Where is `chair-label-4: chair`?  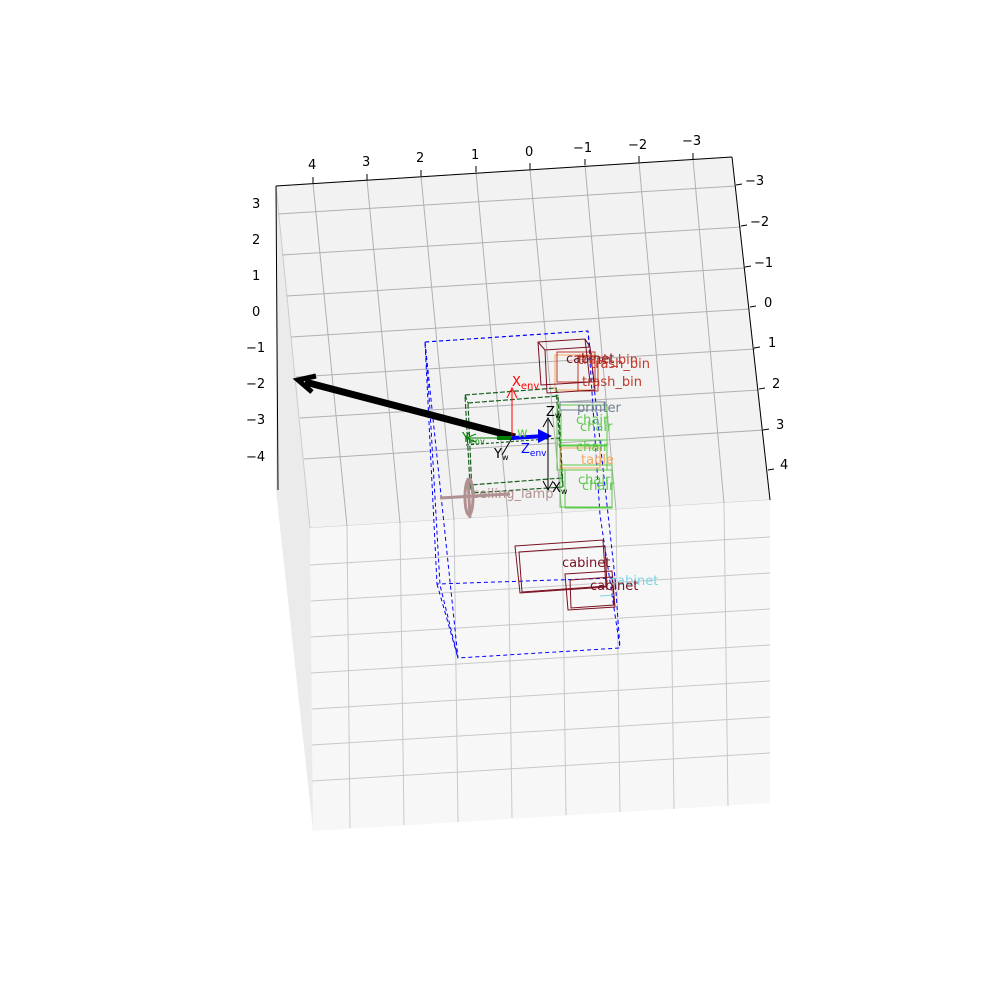 chair-label-4: chair is located at coordinates (594, 480).